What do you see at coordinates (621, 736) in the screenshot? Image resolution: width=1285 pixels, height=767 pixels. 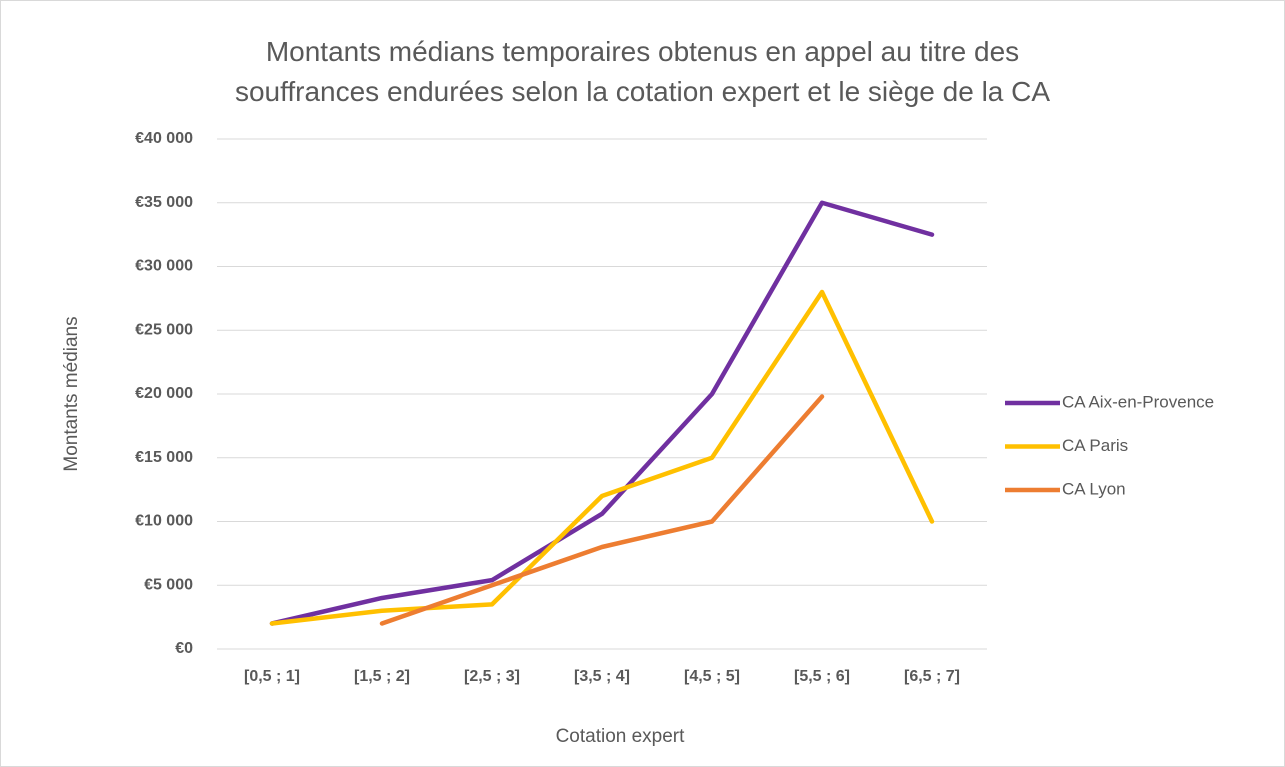 I see `x-axis-label: Cotation expert` at bounding box center [621, 736].